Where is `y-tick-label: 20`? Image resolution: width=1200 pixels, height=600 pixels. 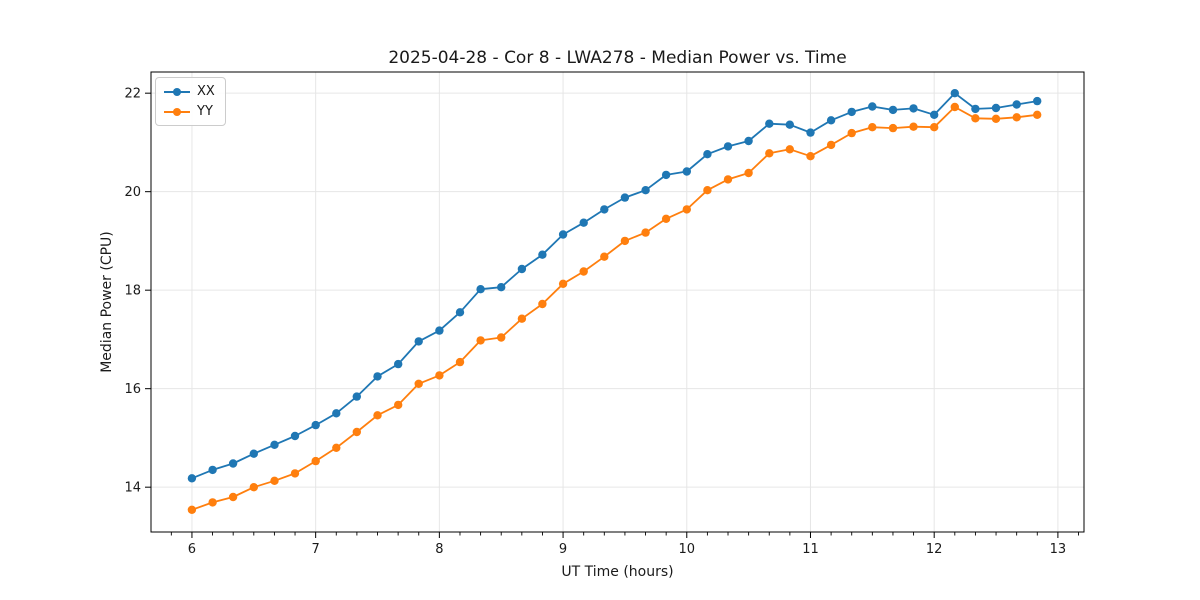 y-tick-label: 20 is located at coordinates (132, 192).